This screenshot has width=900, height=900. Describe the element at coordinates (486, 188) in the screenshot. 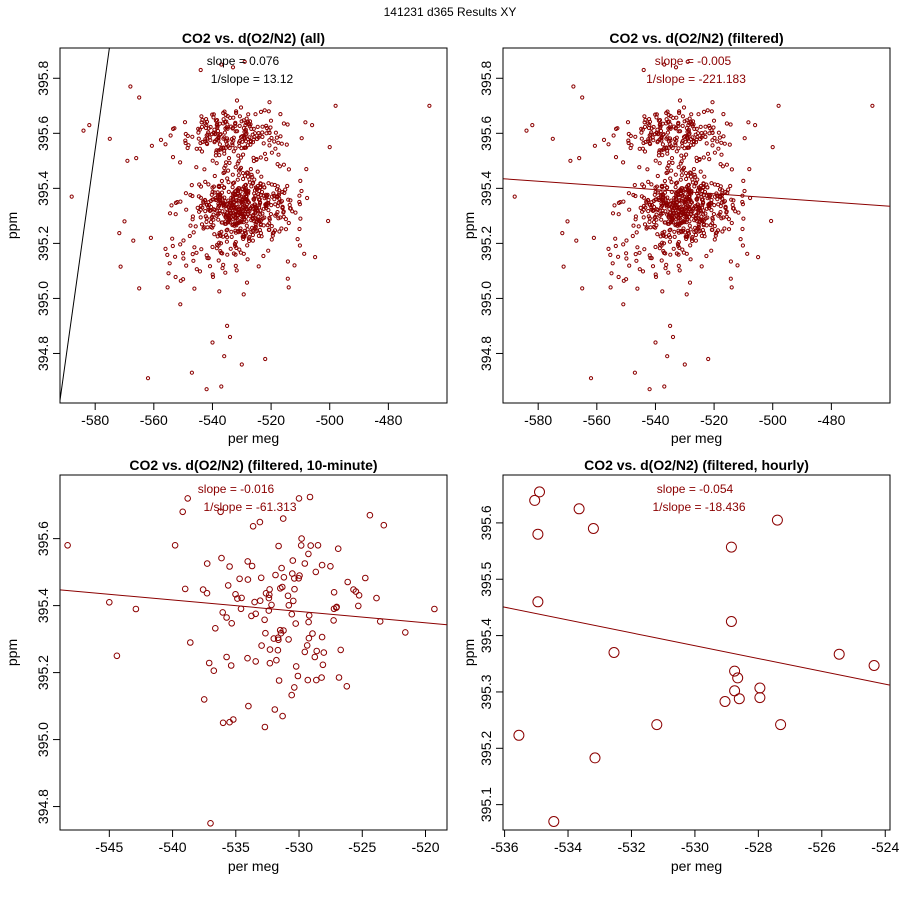

I see `panel-filtered-y-tick-label: 395.4` at that location.